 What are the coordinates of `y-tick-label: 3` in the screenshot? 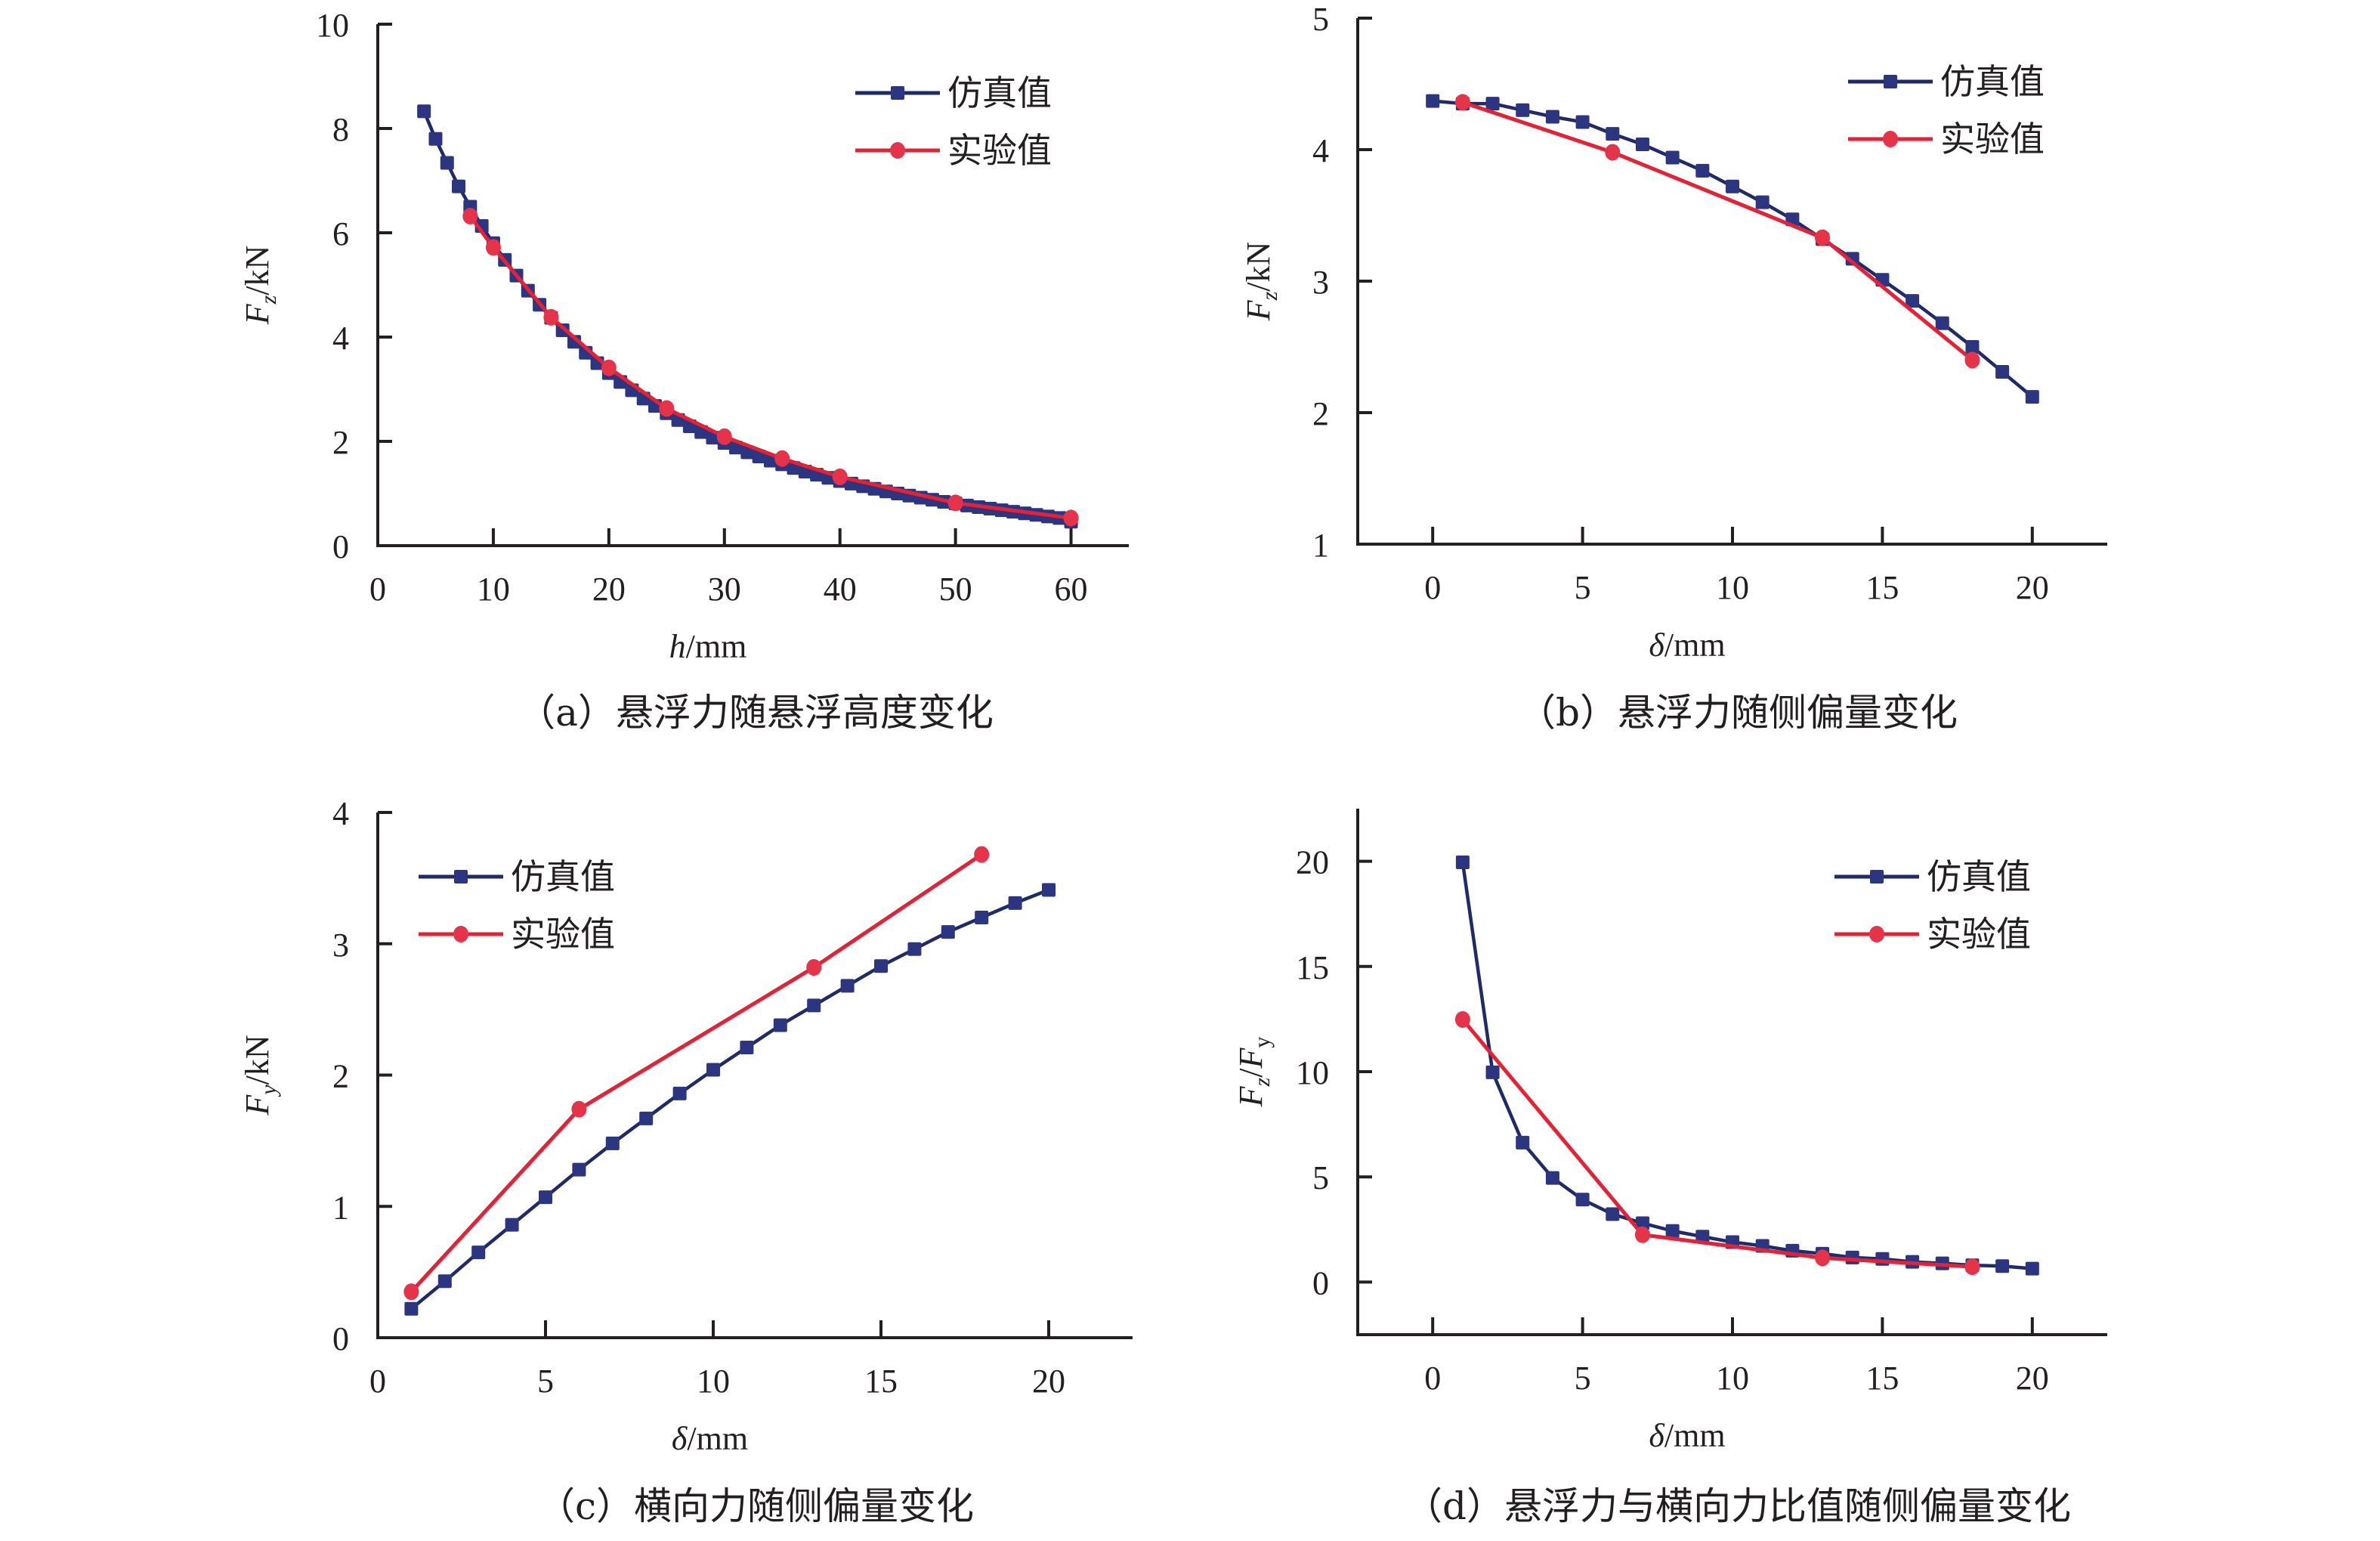 It's located at (1320, 282).